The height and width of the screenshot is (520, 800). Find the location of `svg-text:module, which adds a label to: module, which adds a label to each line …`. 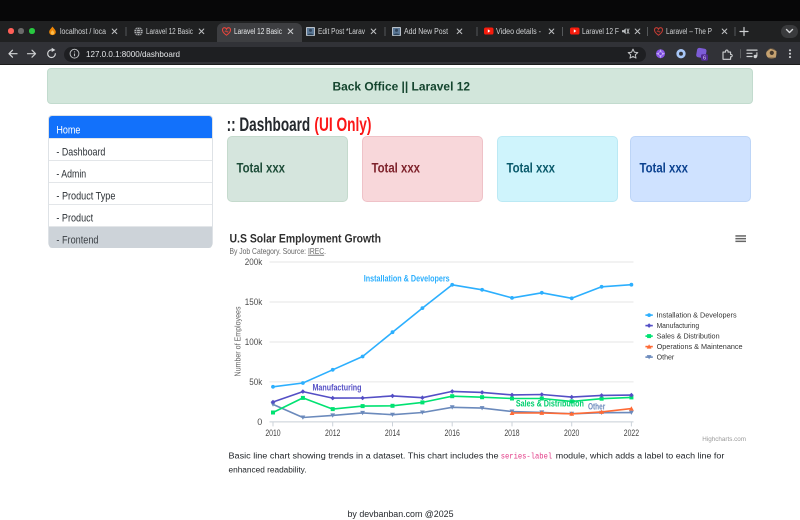

svg-text:module, which adds a label to: module, which adds a label to each line … is located at coordinates (640, 455).